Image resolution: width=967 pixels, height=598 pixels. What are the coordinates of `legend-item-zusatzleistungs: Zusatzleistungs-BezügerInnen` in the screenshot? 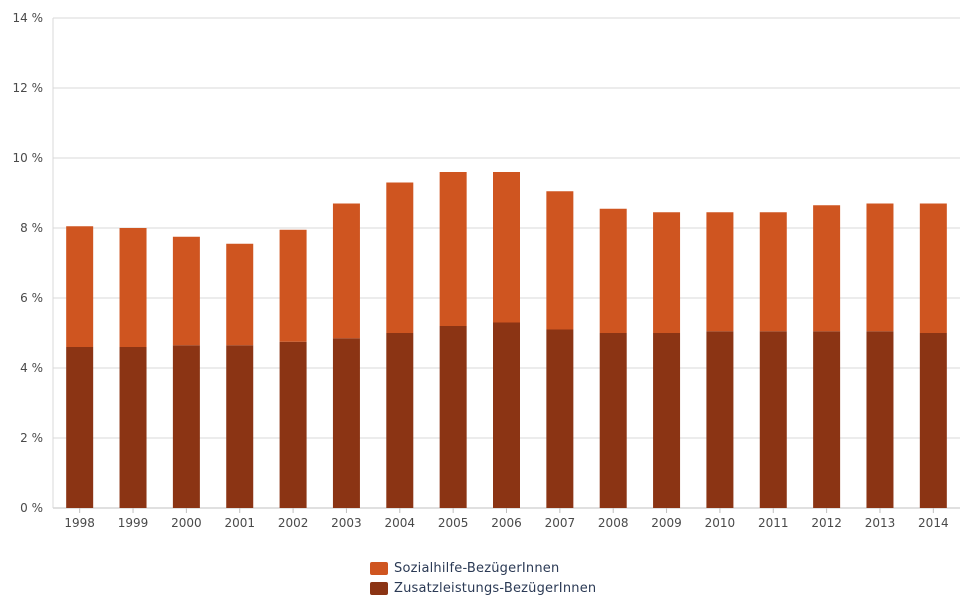 It's located at (483, 588).